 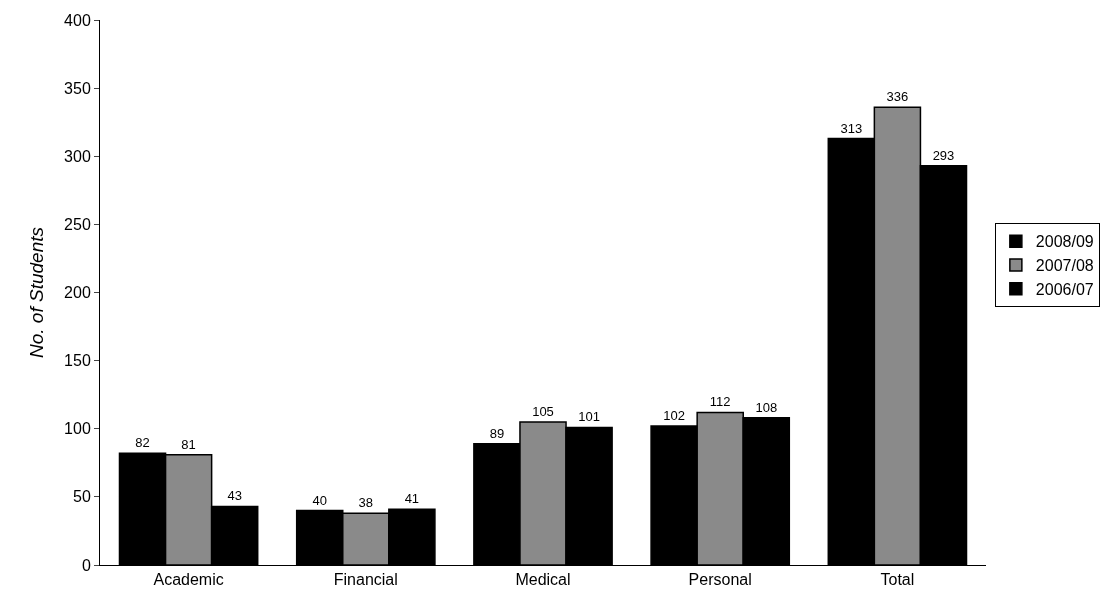 I want to click on data-label: 101, so click(x=589, y=417).